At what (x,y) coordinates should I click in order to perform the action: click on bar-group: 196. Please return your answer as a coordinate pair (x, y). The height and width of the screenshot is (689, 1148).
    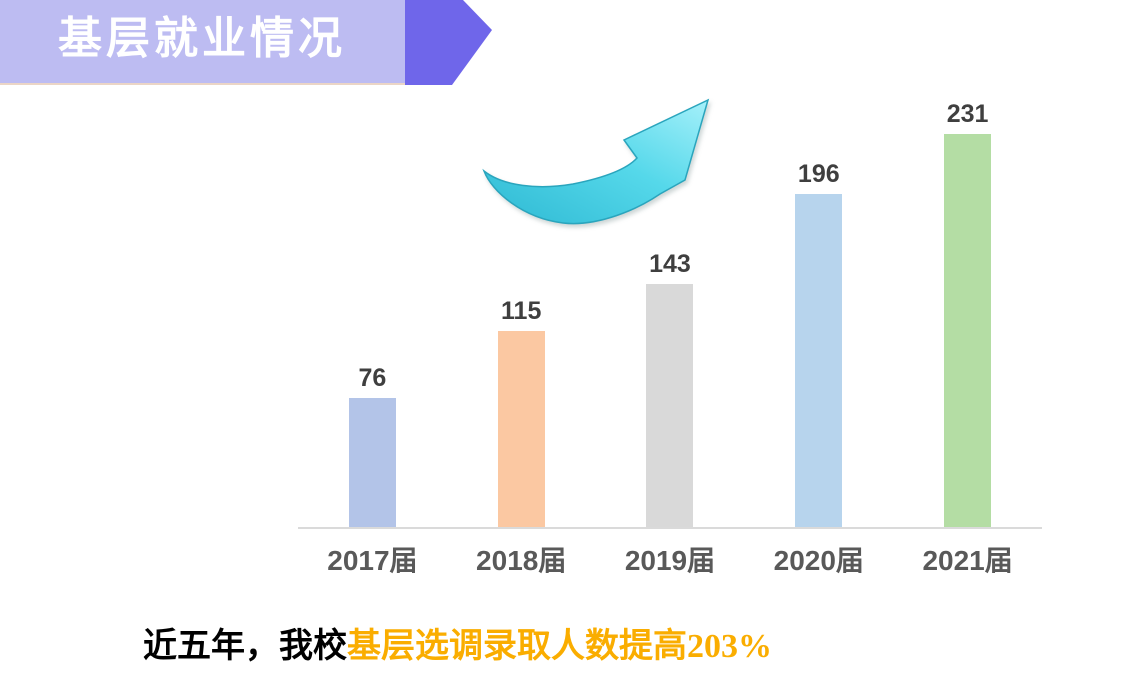
    Looking at the image, I should click on (818, 344).